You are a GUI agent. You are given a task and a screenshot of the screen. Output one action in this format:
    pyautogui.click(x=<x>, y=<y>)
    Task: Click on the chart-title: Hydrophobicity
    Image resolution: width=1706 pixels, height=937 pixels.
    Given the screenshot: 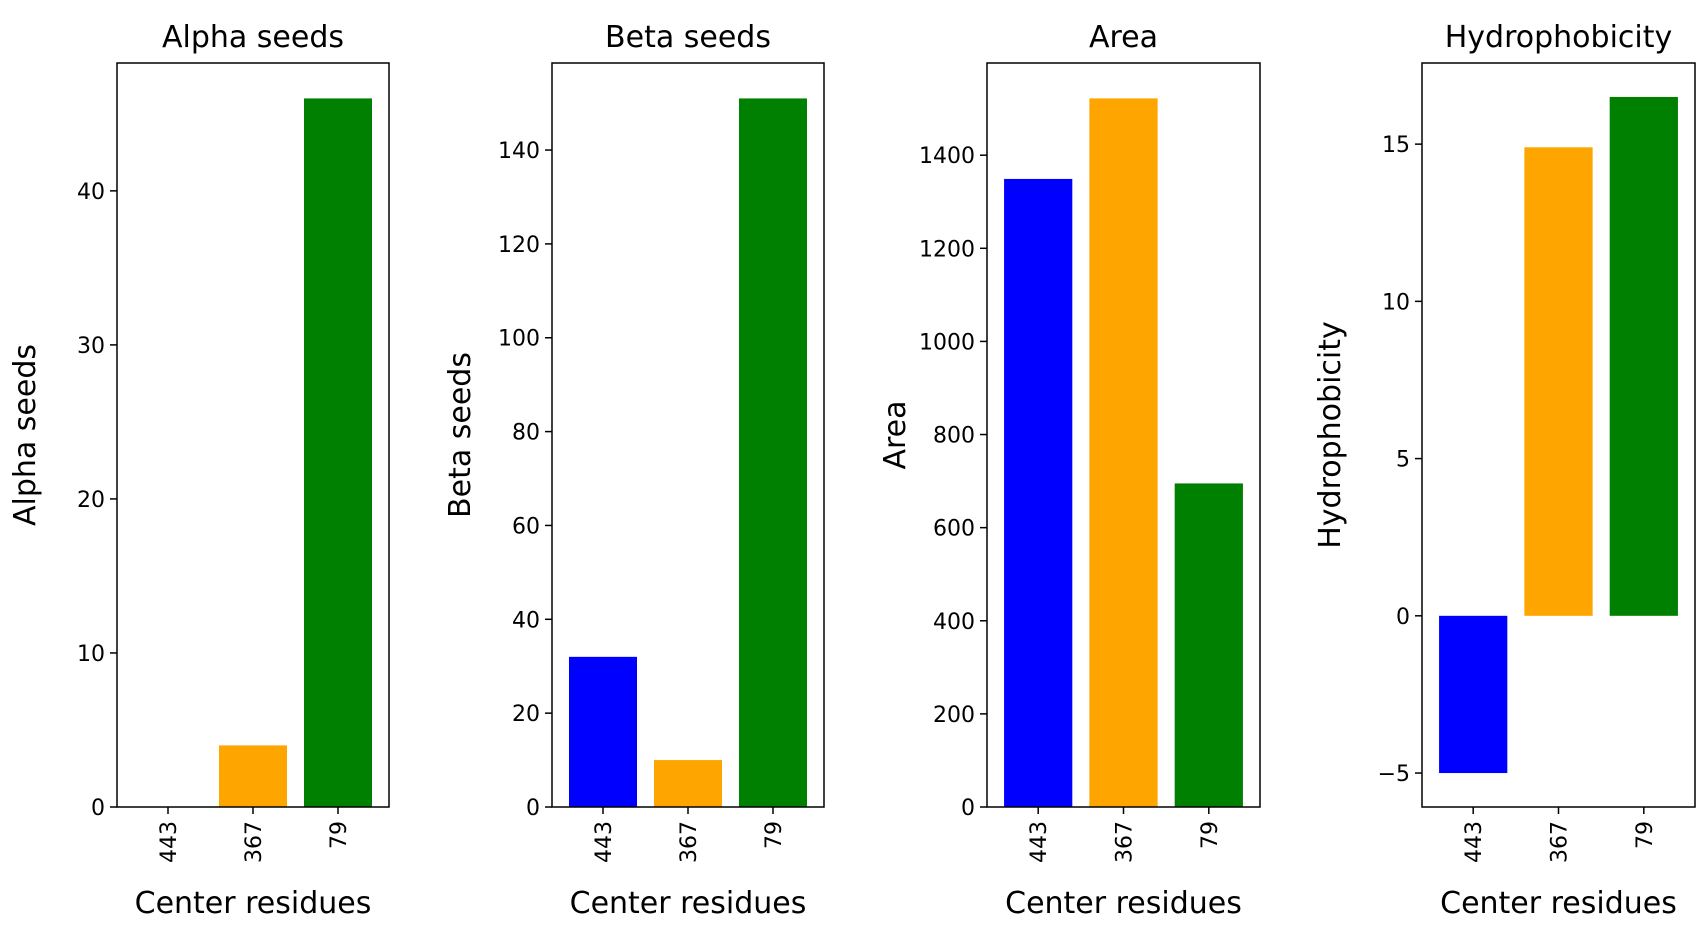 What is the action you would take?
    pyautogui.click(x=1559, y=37)
    